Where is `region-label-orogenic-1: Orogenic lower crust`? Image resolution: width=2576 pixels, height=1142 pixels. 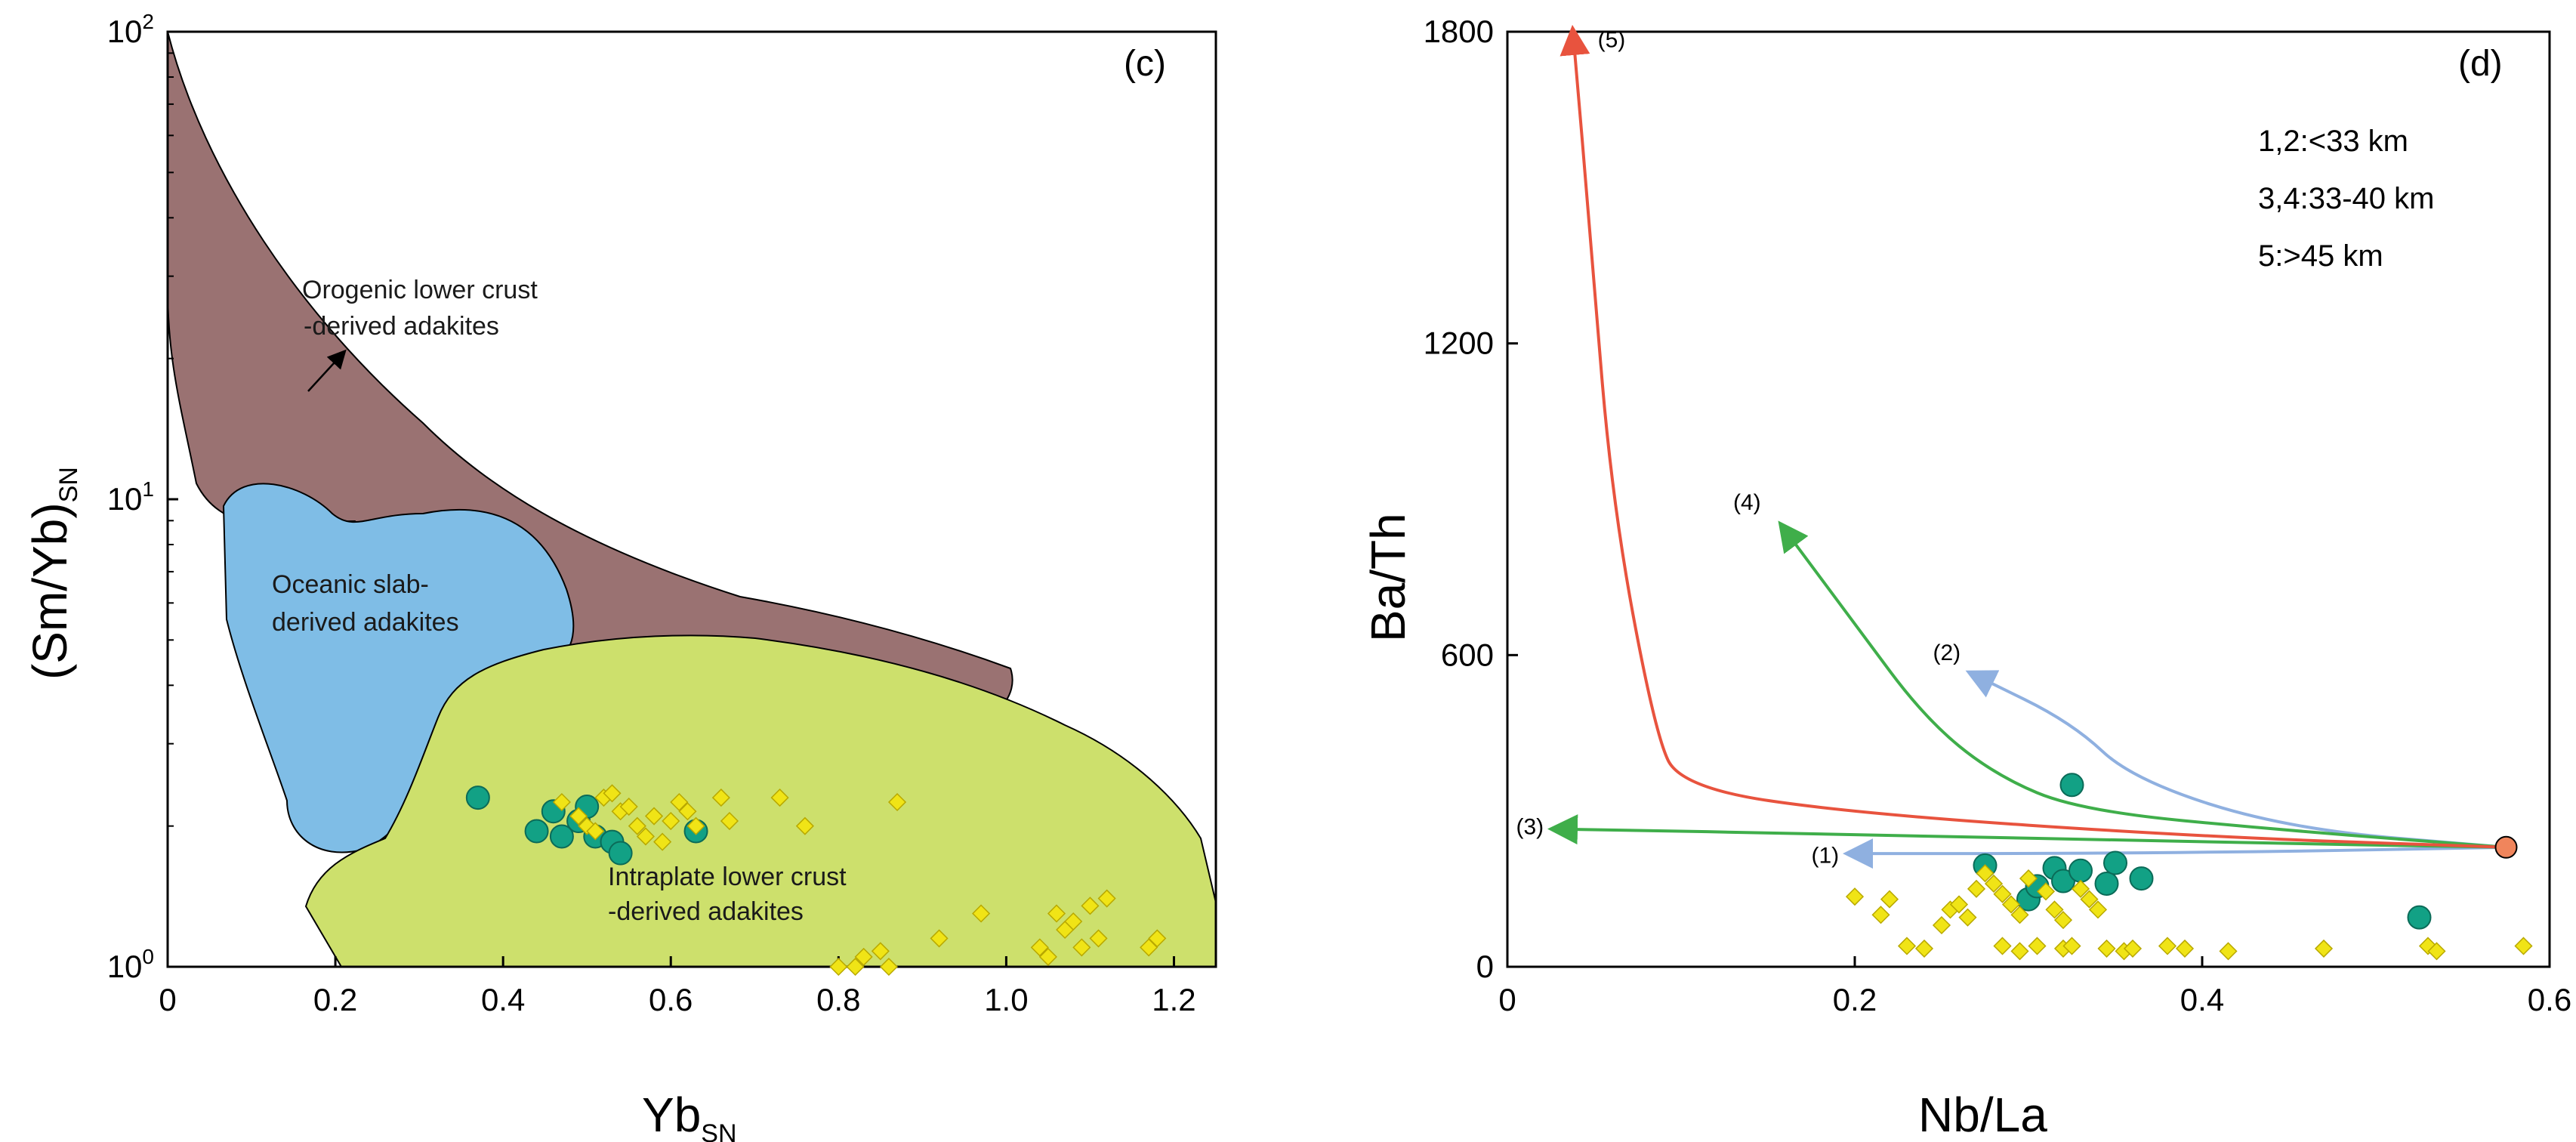 region-label-orogenic-1: Orogenic lower crust is located at coordinates (420, 290).